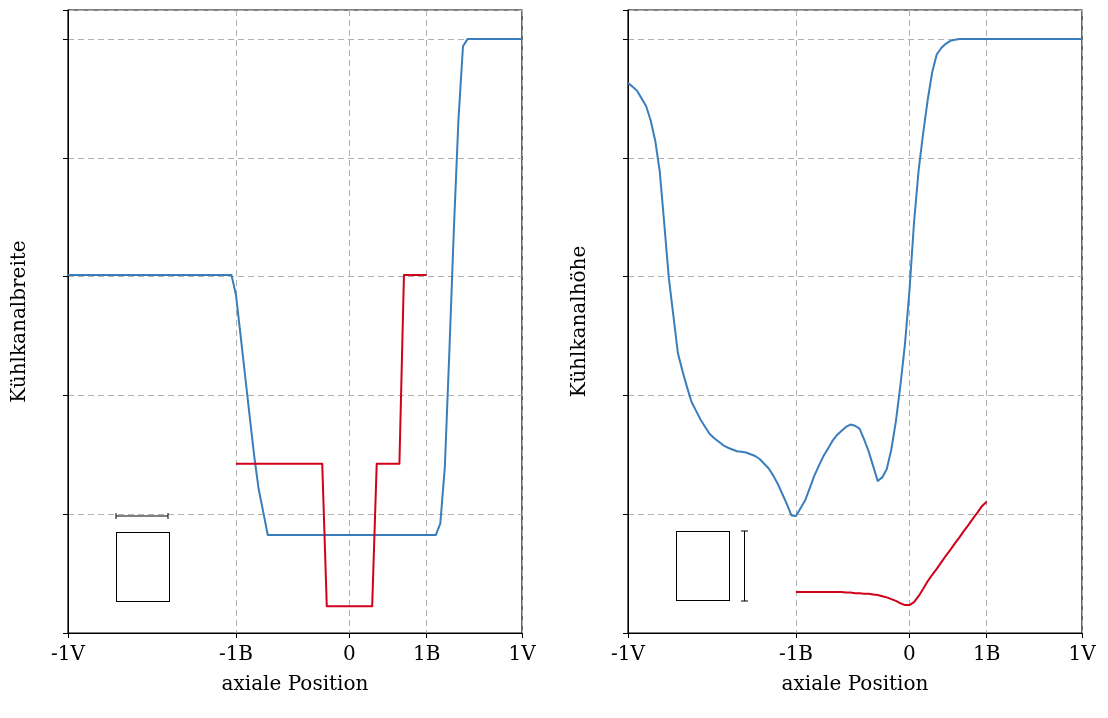 The height and width of the screenshot is (718, 1108). I want to click on y-axis-title: Kühlkanalbreite, so click(18, 321).